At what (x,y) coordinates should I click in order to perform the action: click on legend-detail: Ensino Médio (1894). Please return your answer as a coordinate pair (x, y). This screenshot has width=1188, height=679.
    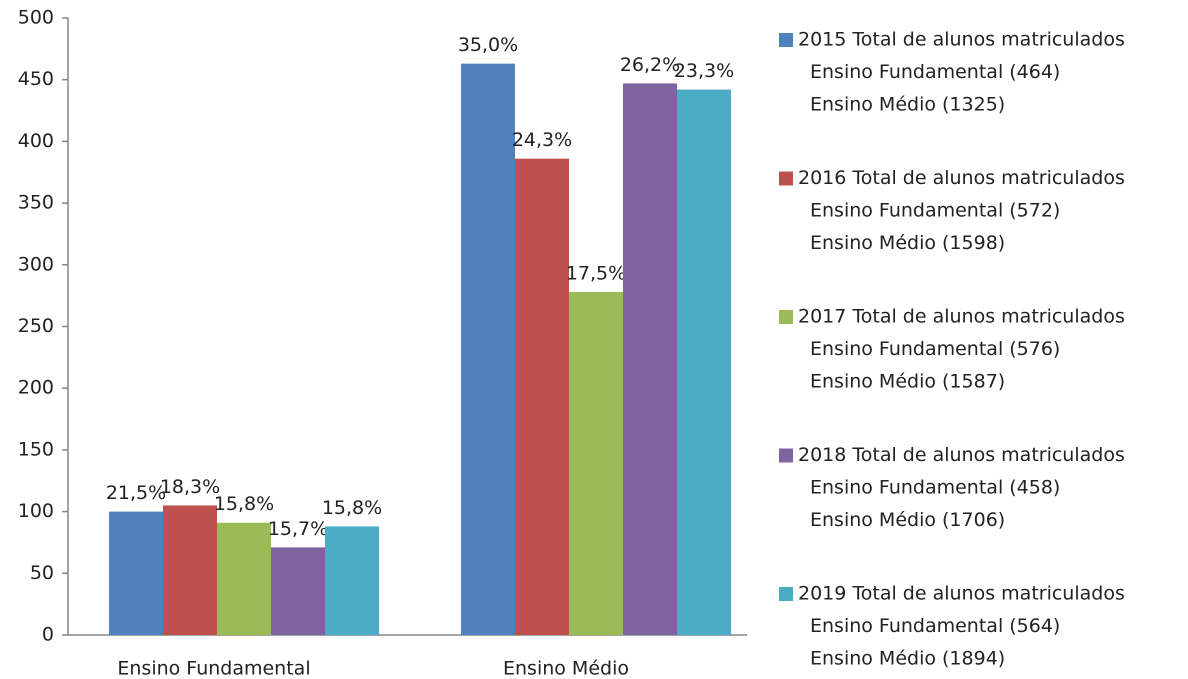
    Looking at the image, I should click on (907, 659).